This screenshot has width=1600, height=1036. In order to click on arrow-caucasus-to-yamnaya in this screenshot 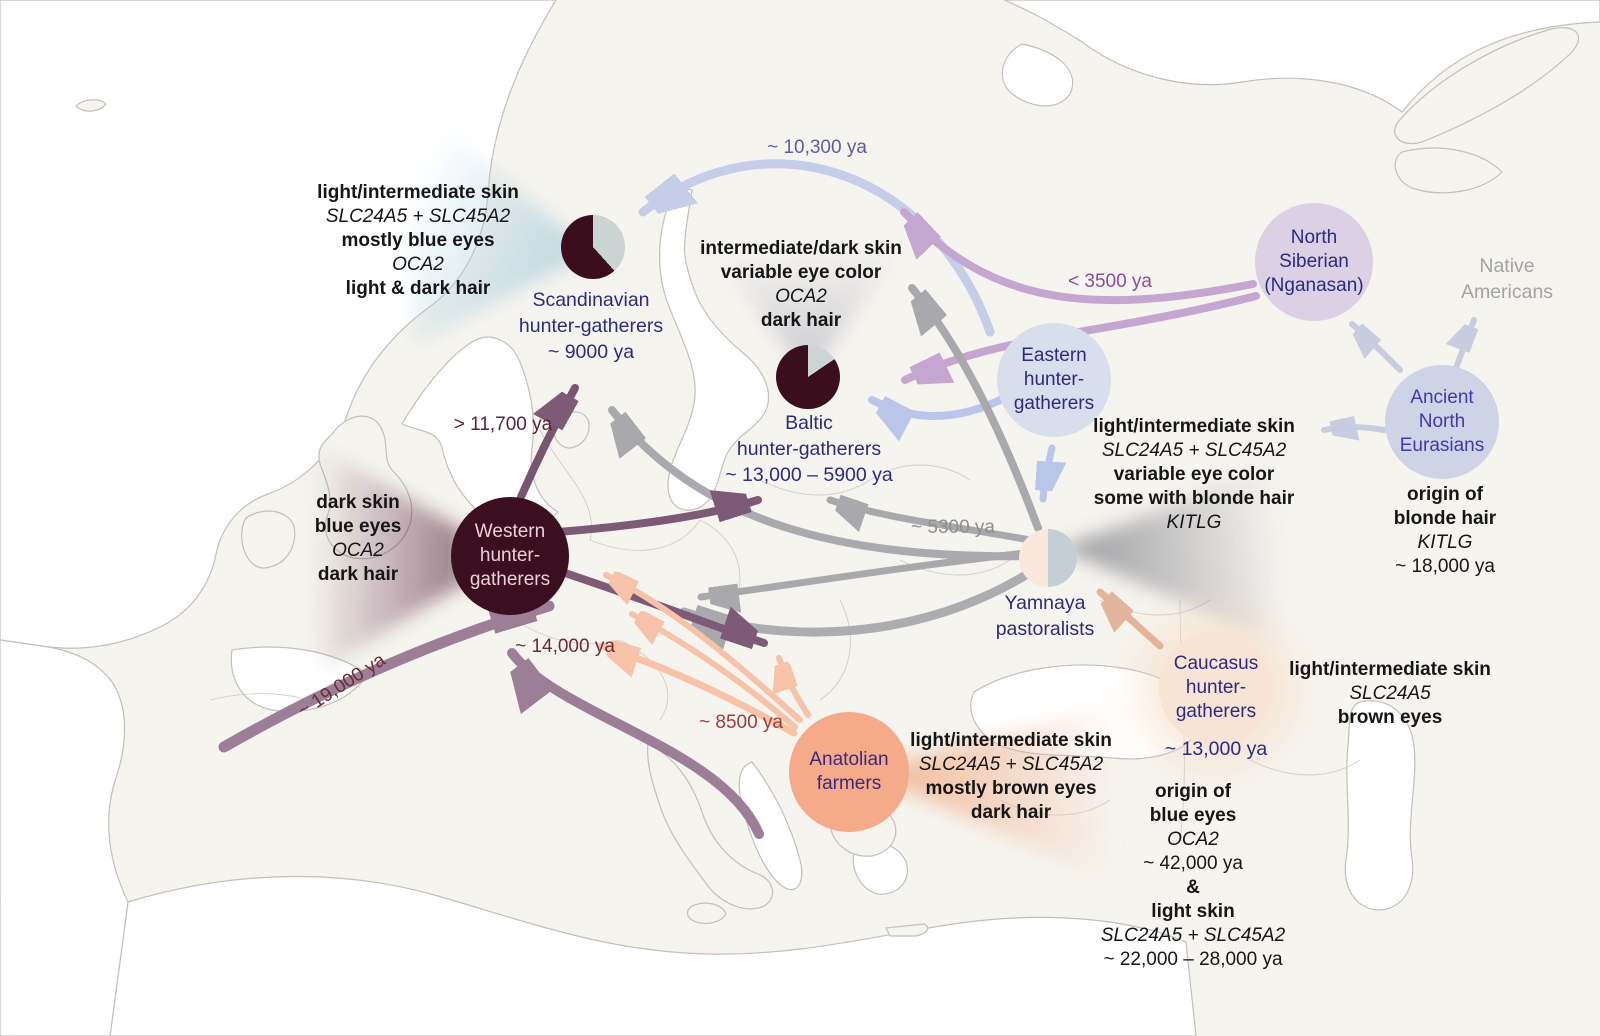, I will do `click(1132, 619)`.